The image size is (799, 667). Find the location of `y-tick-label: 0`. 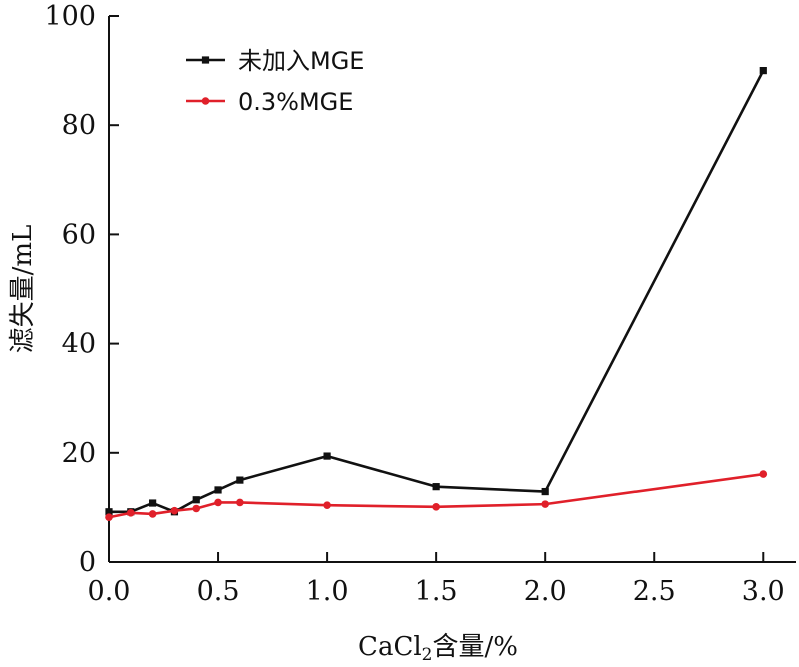

y-tick-label: 0 is located at coordinates (87, 562).